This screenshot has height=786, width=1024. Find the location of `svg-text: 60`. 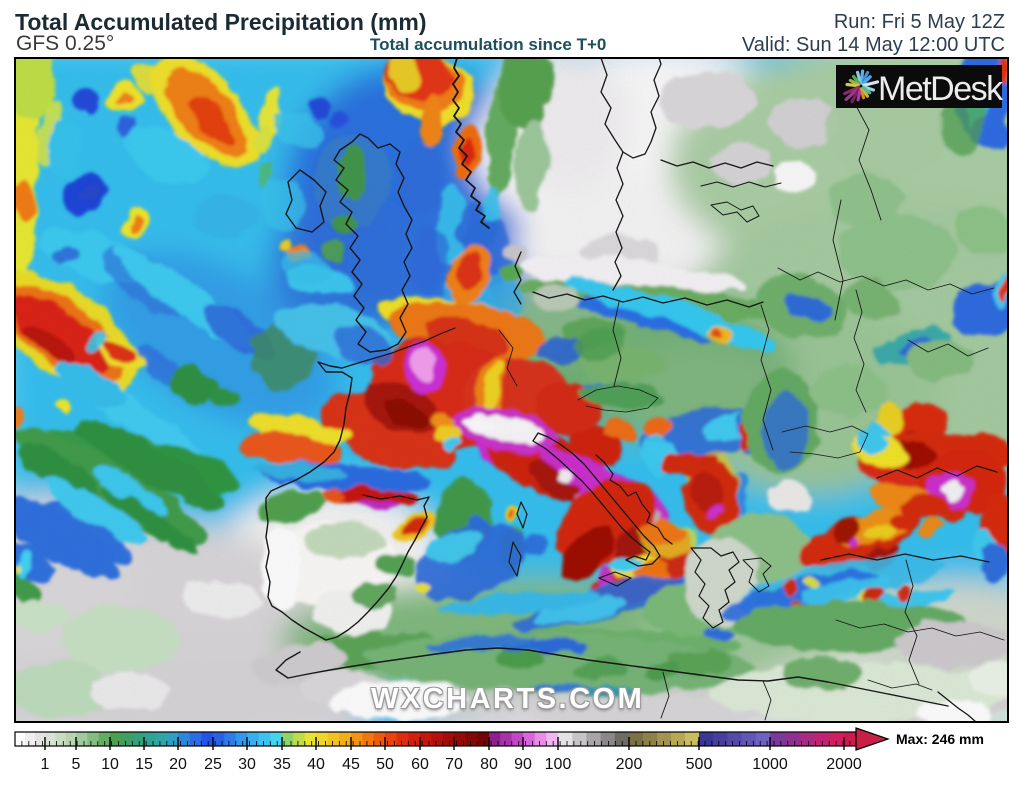

svg-text: 60 is located at coordinates (420, 764).